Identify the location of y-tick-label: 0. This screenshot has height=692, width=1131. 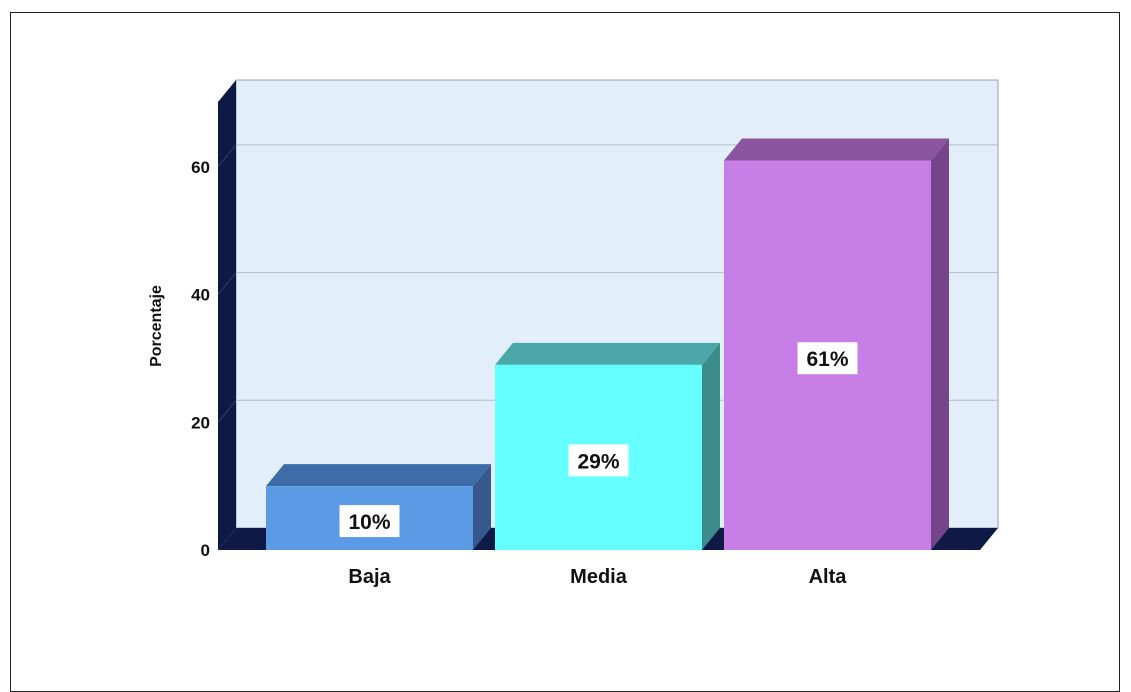
(205, 550).